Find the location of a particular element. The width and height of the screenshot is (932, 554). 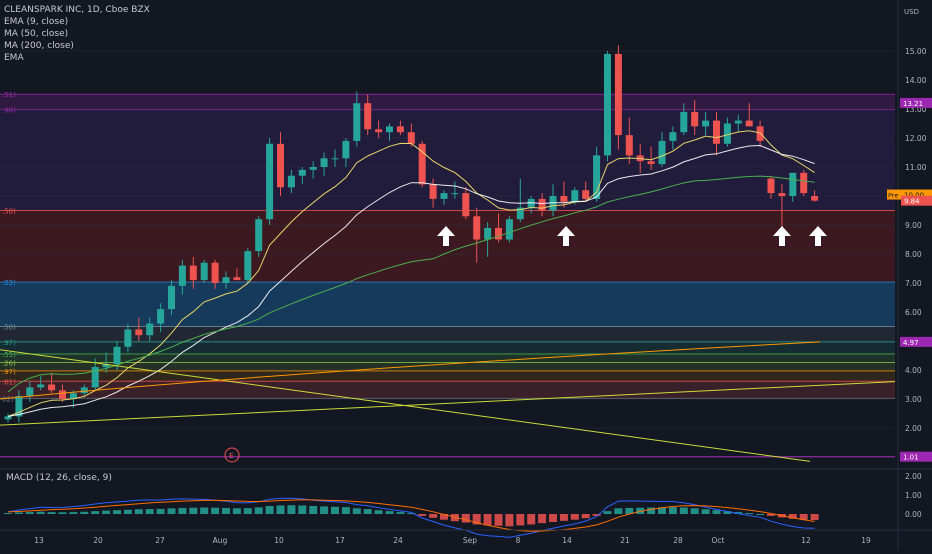

macd-line is located at coordinates (411, 517).